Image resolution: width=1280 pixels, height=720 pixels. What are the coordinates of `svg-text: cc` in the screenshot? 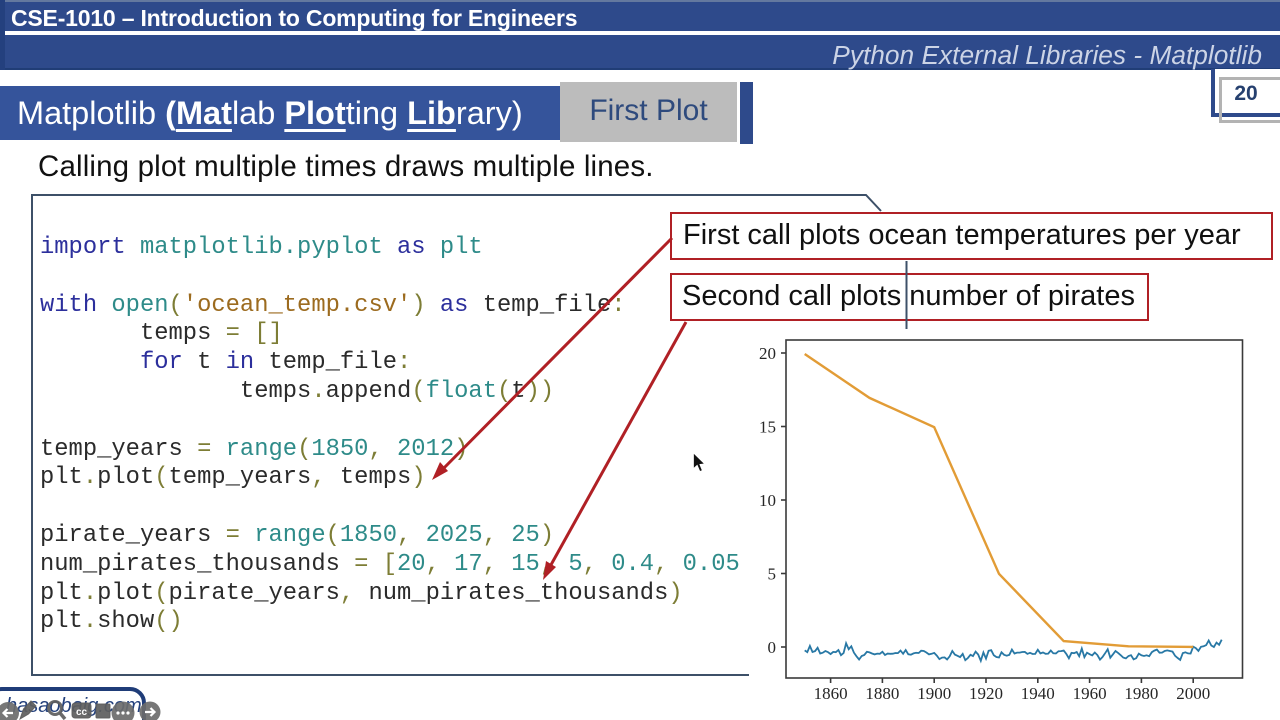 It's located at (82, 712).